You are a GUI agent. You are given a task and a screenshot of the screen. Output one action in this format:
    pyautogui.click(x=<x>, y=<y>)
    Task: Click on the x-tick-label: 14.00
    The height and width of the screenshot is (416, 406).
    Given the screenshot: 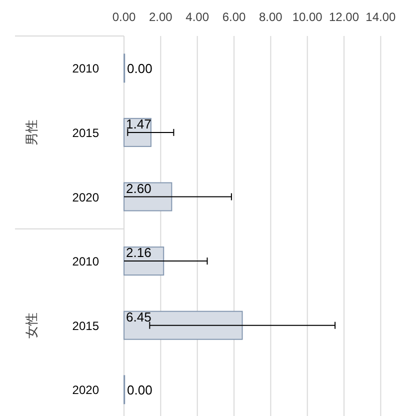 What is the action you would take?
    pyautogui.click(x=381, y=17)
    